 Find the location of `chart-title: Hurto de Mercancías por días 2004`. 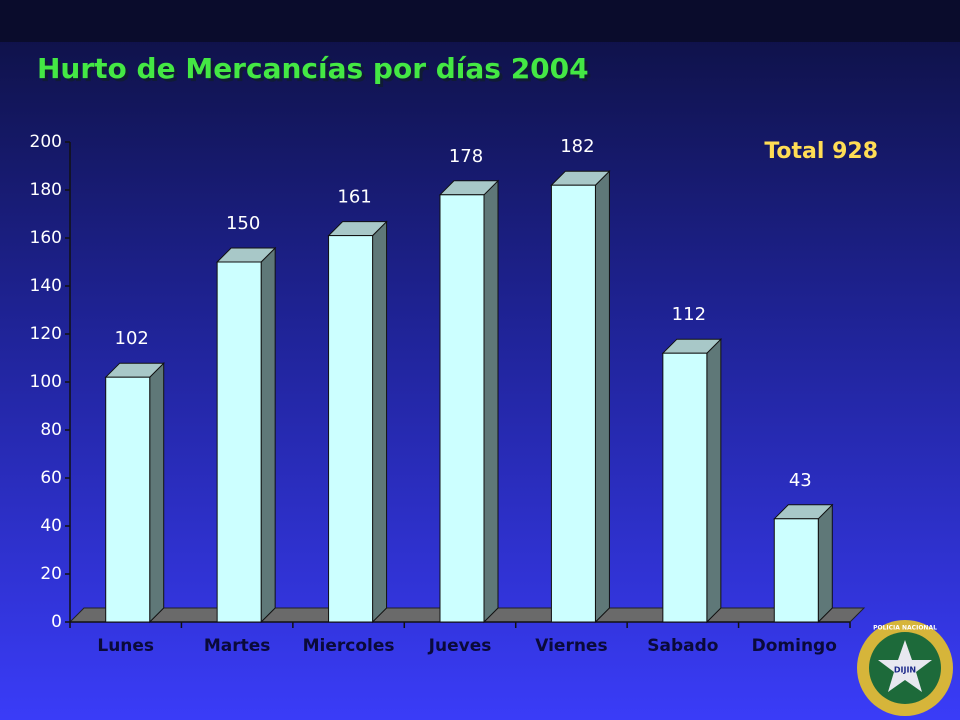

chart-title: Hurto de Mercancías por días 2004 is located at coordinates (313, 68).